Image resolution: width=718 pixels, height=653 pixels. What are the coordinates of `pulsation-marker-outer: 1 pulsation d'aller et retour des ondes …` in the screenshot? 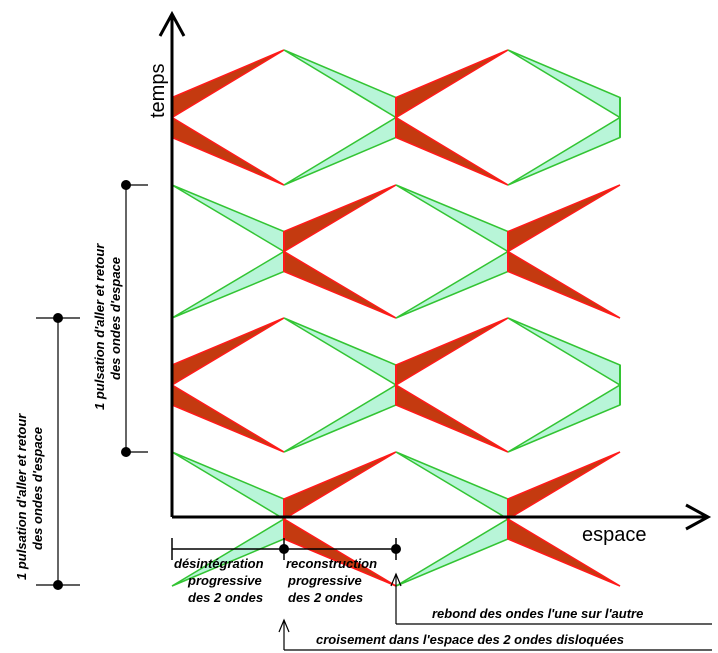 It's located at (47, 451).